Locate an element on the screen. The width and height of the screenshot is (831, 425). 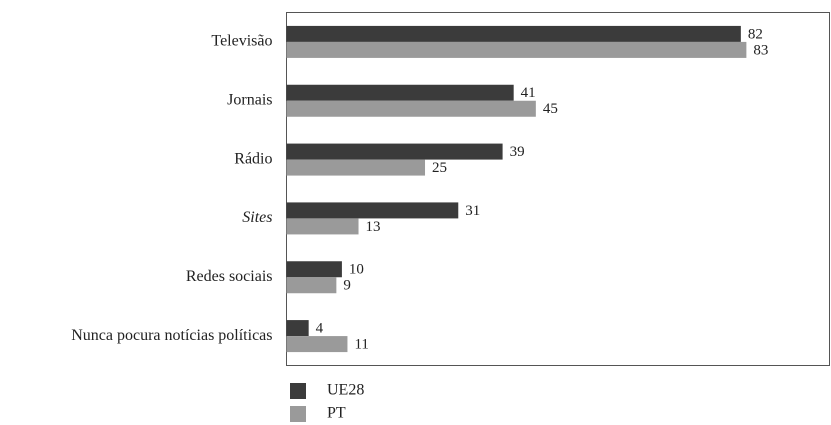
value-label: 83 is located at coordinates (760, 50).